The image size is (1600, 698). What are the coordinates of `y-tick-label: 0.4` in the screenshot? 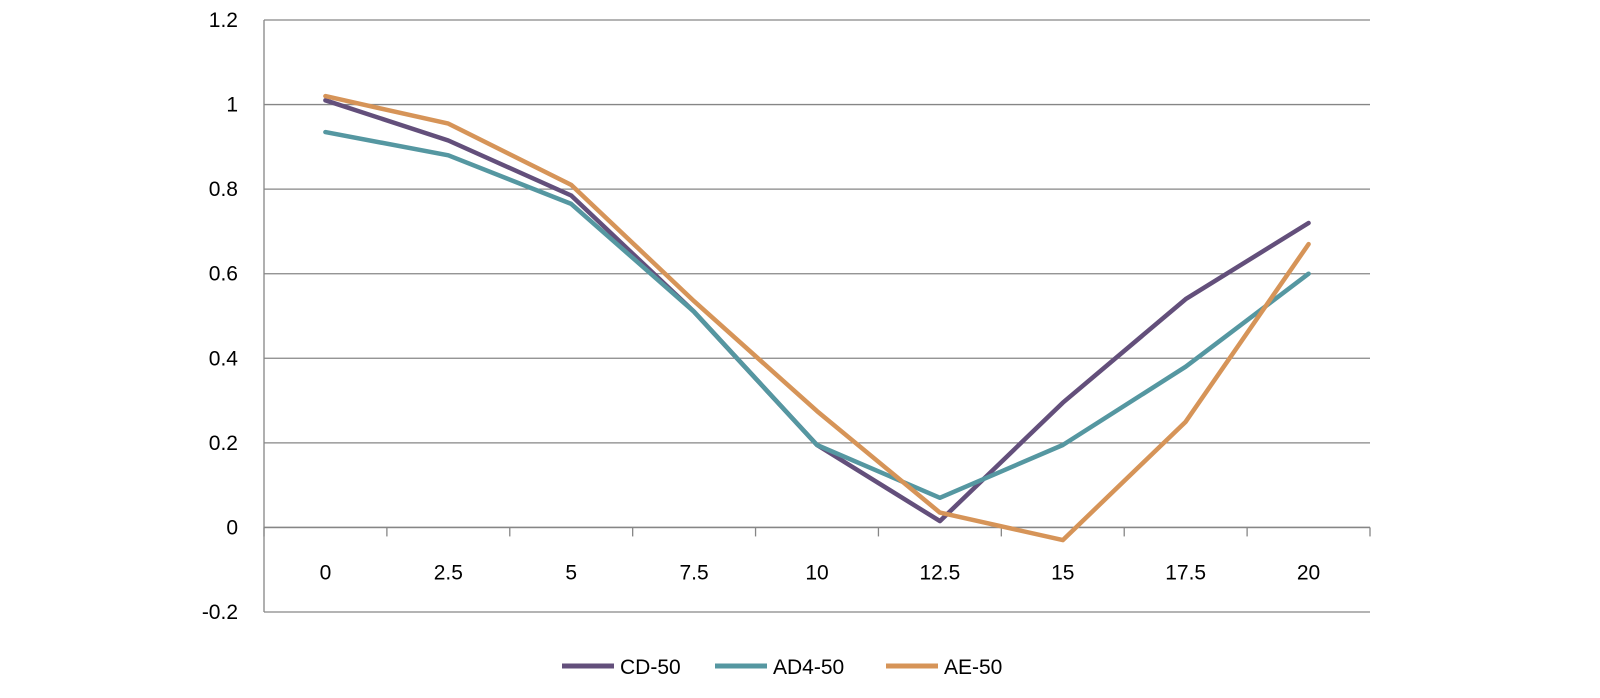 It's located at (224, 358).